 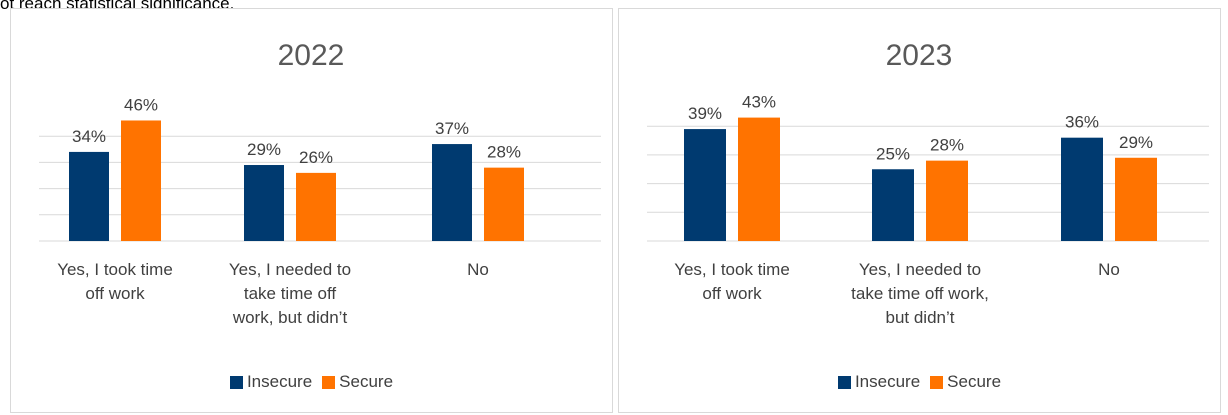 What do you see at coordinates (316, 157) in the screenshot?
I see `data-label: 26%` at bounding box center [316, 157].